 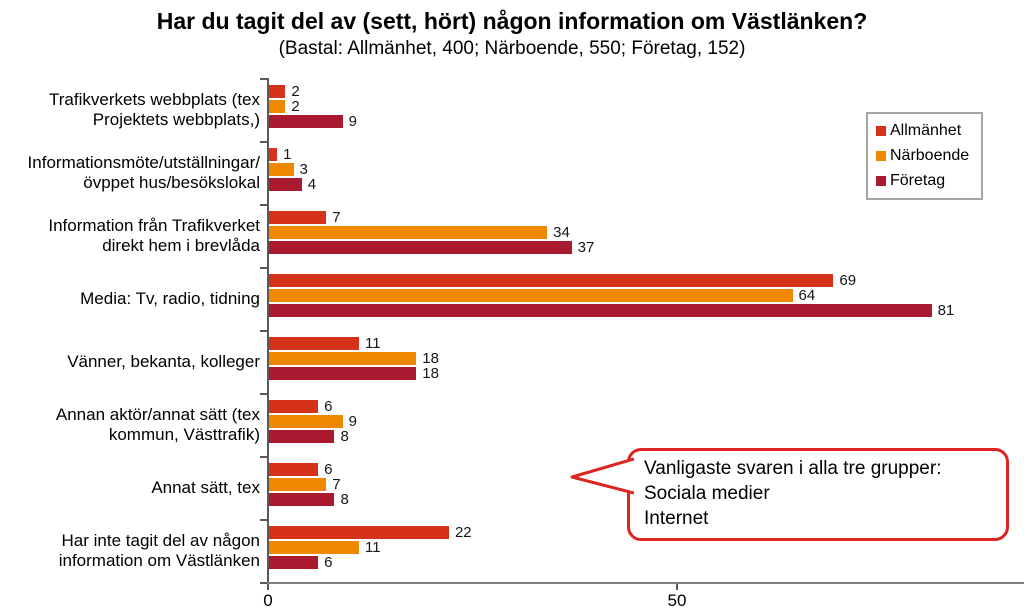 I want to click on value-label: 7, so click(x=336, y=484).